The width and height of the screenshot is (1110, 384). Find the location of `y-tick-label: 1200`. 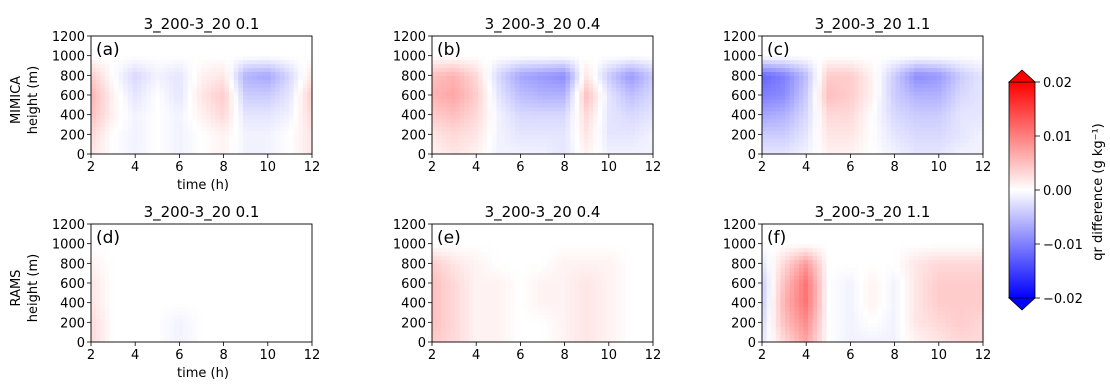

y-tick-label: 1200 is located at coordinates (739, 37).